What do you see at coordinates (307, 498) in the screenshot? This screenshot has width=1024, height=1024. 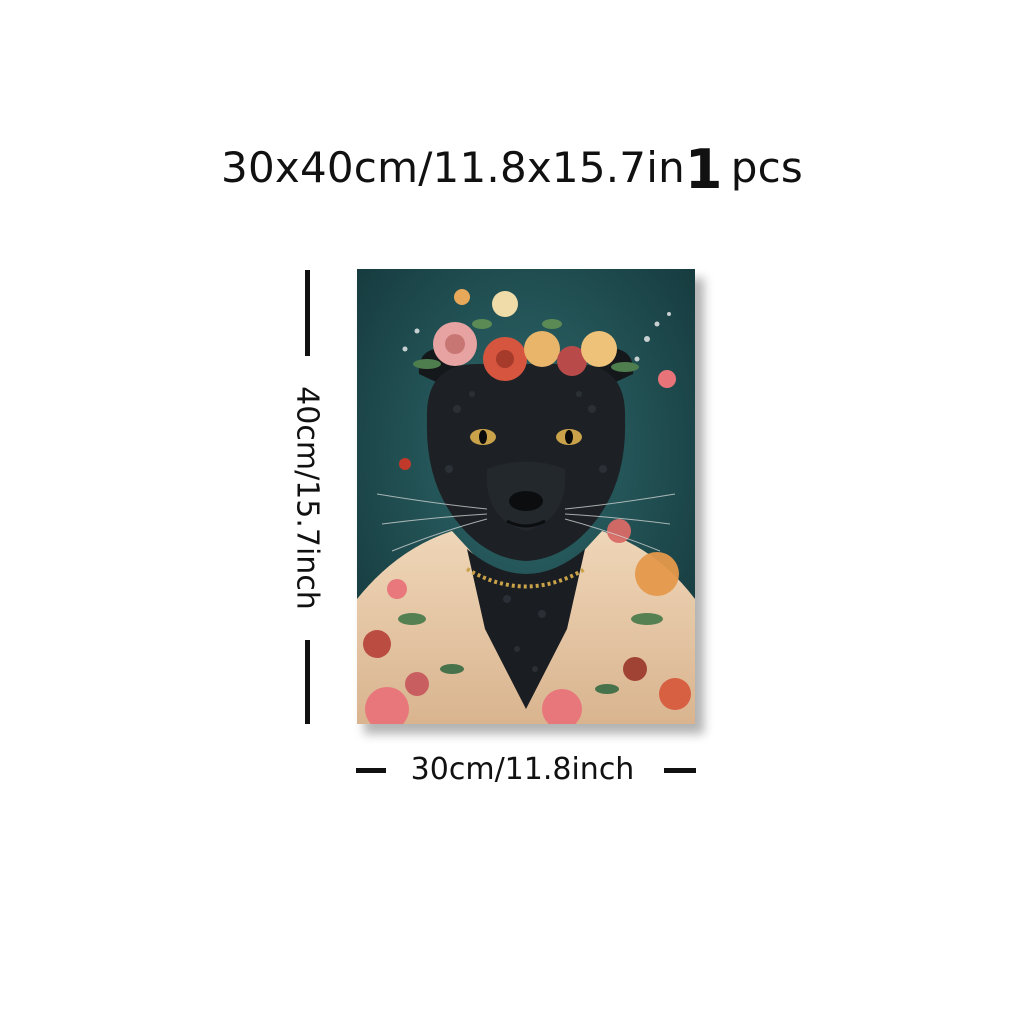 I see `height-dimension-label: 40cm/15.7inch` at bounding box center [307, 498].